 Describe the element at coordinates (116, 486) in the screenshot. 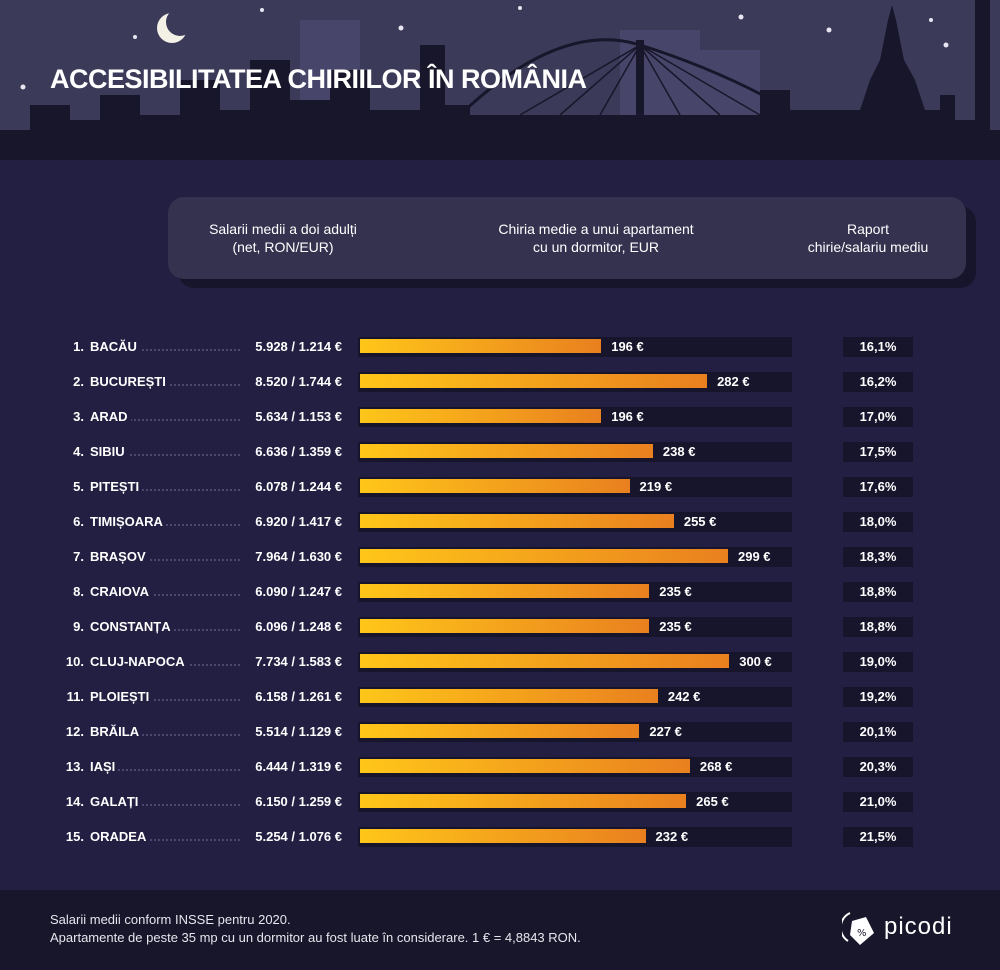

I see `city-label: PITEȘTI` at that location.